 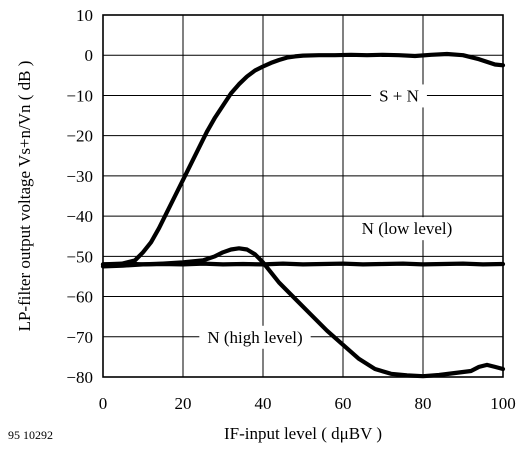 What do you see at coordinates (423, 403) in the screenshot?
I see `x-tick-label: 80` at bounding box center [423, 403].